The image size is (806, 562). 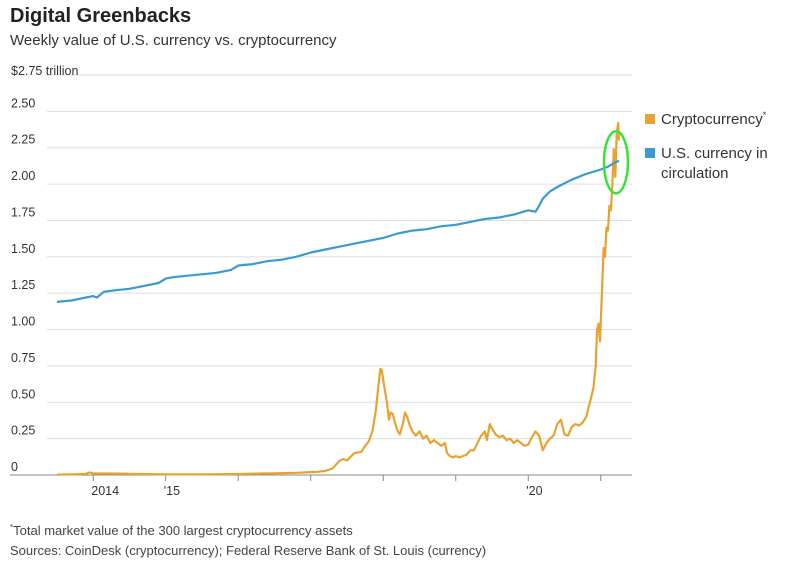 I want to click on highlight-circle, so click(x=616, y=162).